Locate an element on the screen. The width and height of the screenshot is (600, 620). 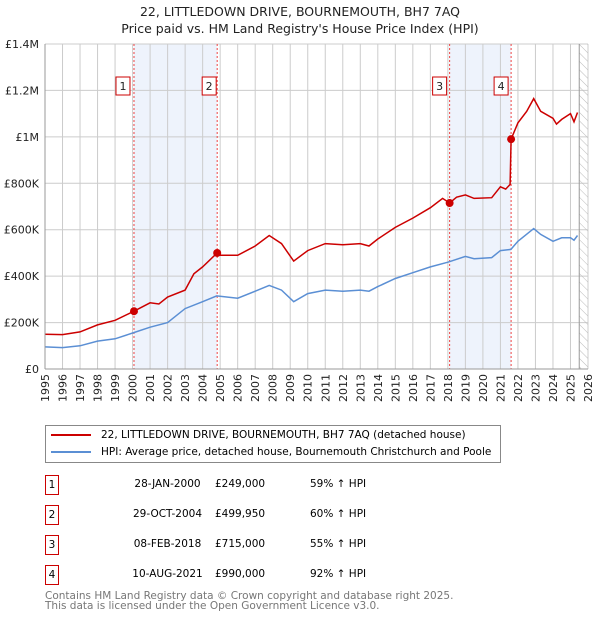
x-tick-label: 2005 is located at coordinates (220, 388).